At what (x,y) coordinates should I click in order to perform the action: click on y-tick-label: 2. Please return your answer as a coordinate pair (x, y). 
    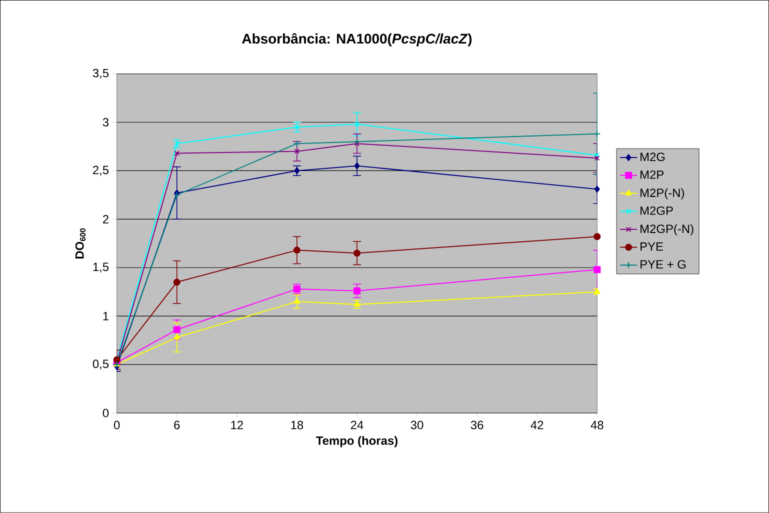
    Looking at the image, I should click on (105, 219).